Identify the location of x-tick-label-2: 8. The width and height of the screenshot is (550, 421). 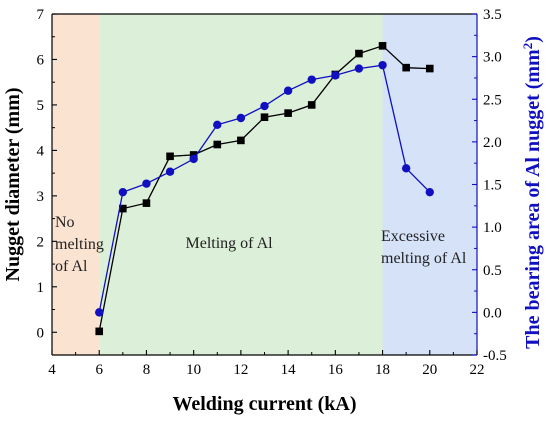
(147, 370).